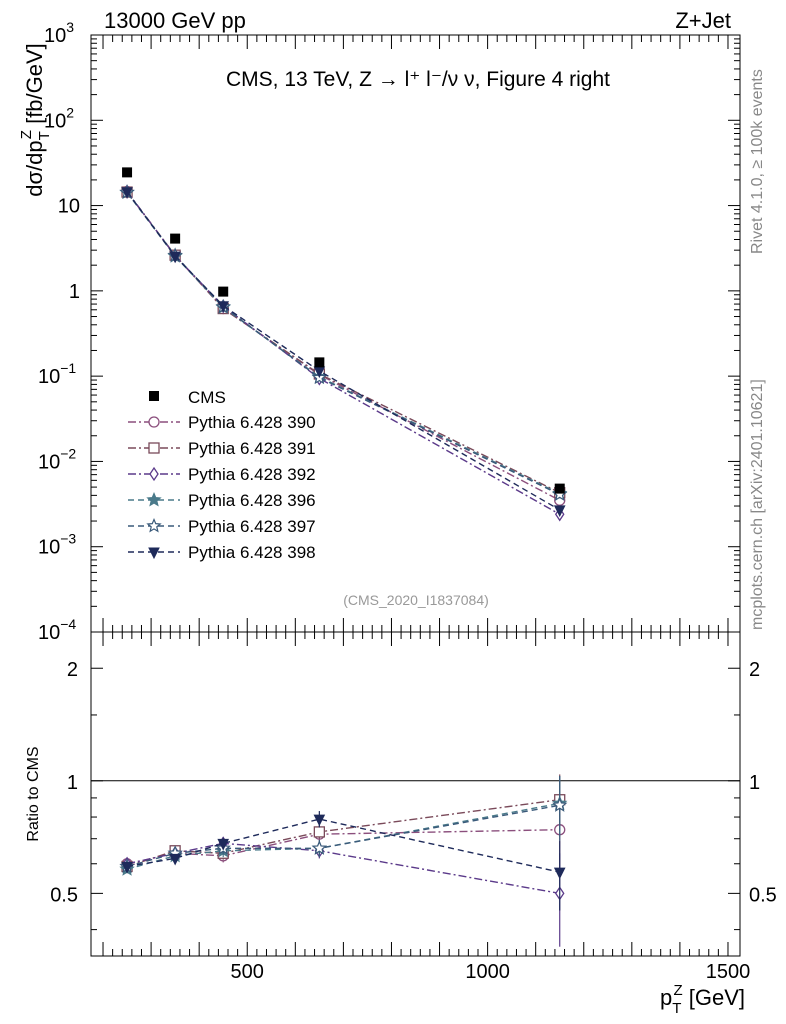 This screenshot has height=1024, width=786. What do you see at coordinates (728, 972) in the screenshot?
I see `x-tick-label: 1500` at bounding box center [728, 972].